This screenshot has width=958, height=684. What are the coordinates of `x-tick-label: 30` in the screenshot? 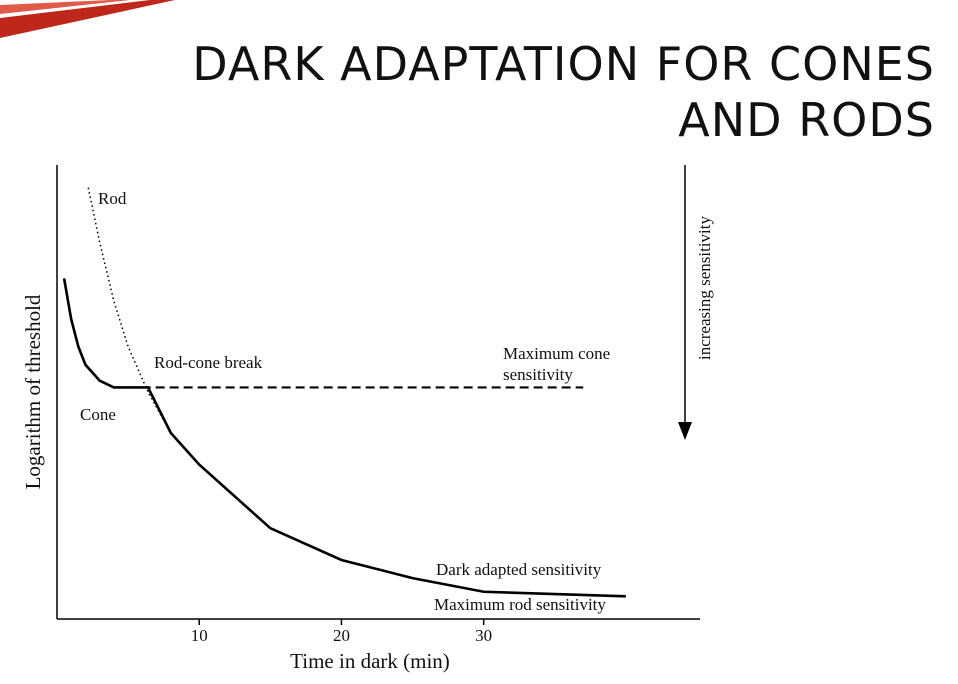 It's located at (483, 635).